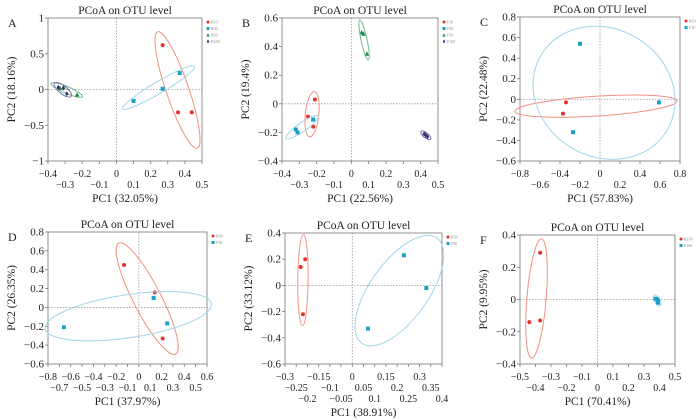  What do you see at coordinates (34, 365) in the screenshot?
I see `y-tick-label: −0.6` at bounding box center [34, 365].